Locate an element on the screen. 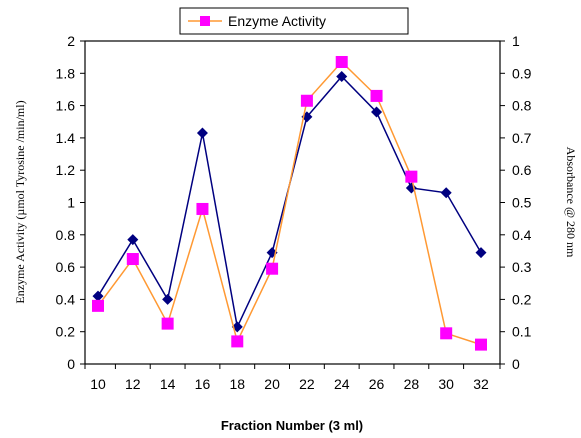 This screenshot has height=438, width=581. x-tick-label: 18 is located at coordinates (237, 384).